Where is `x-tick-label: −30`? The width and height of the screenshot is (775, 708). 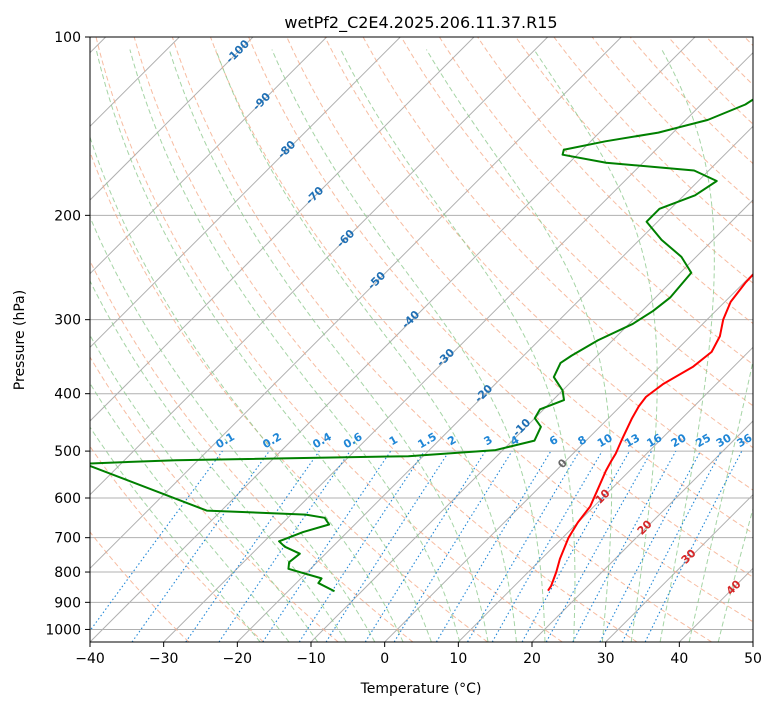
x-tick-label: −30 is located at coordinates (164, 659).